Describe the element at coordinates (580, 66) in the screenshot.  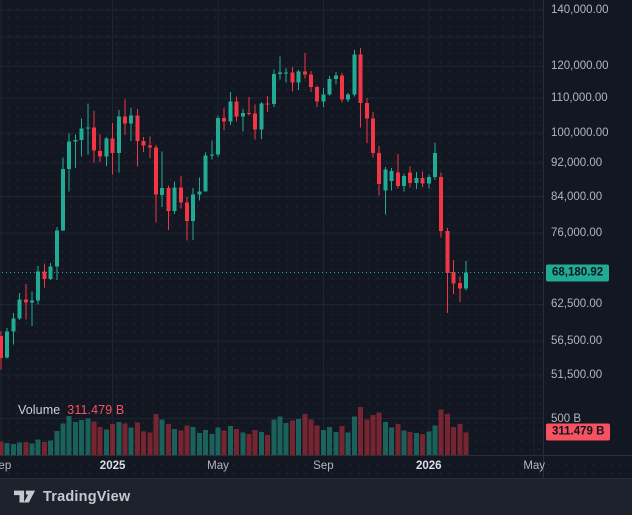
I see `price-axis-label: 120,000.00` at that location.